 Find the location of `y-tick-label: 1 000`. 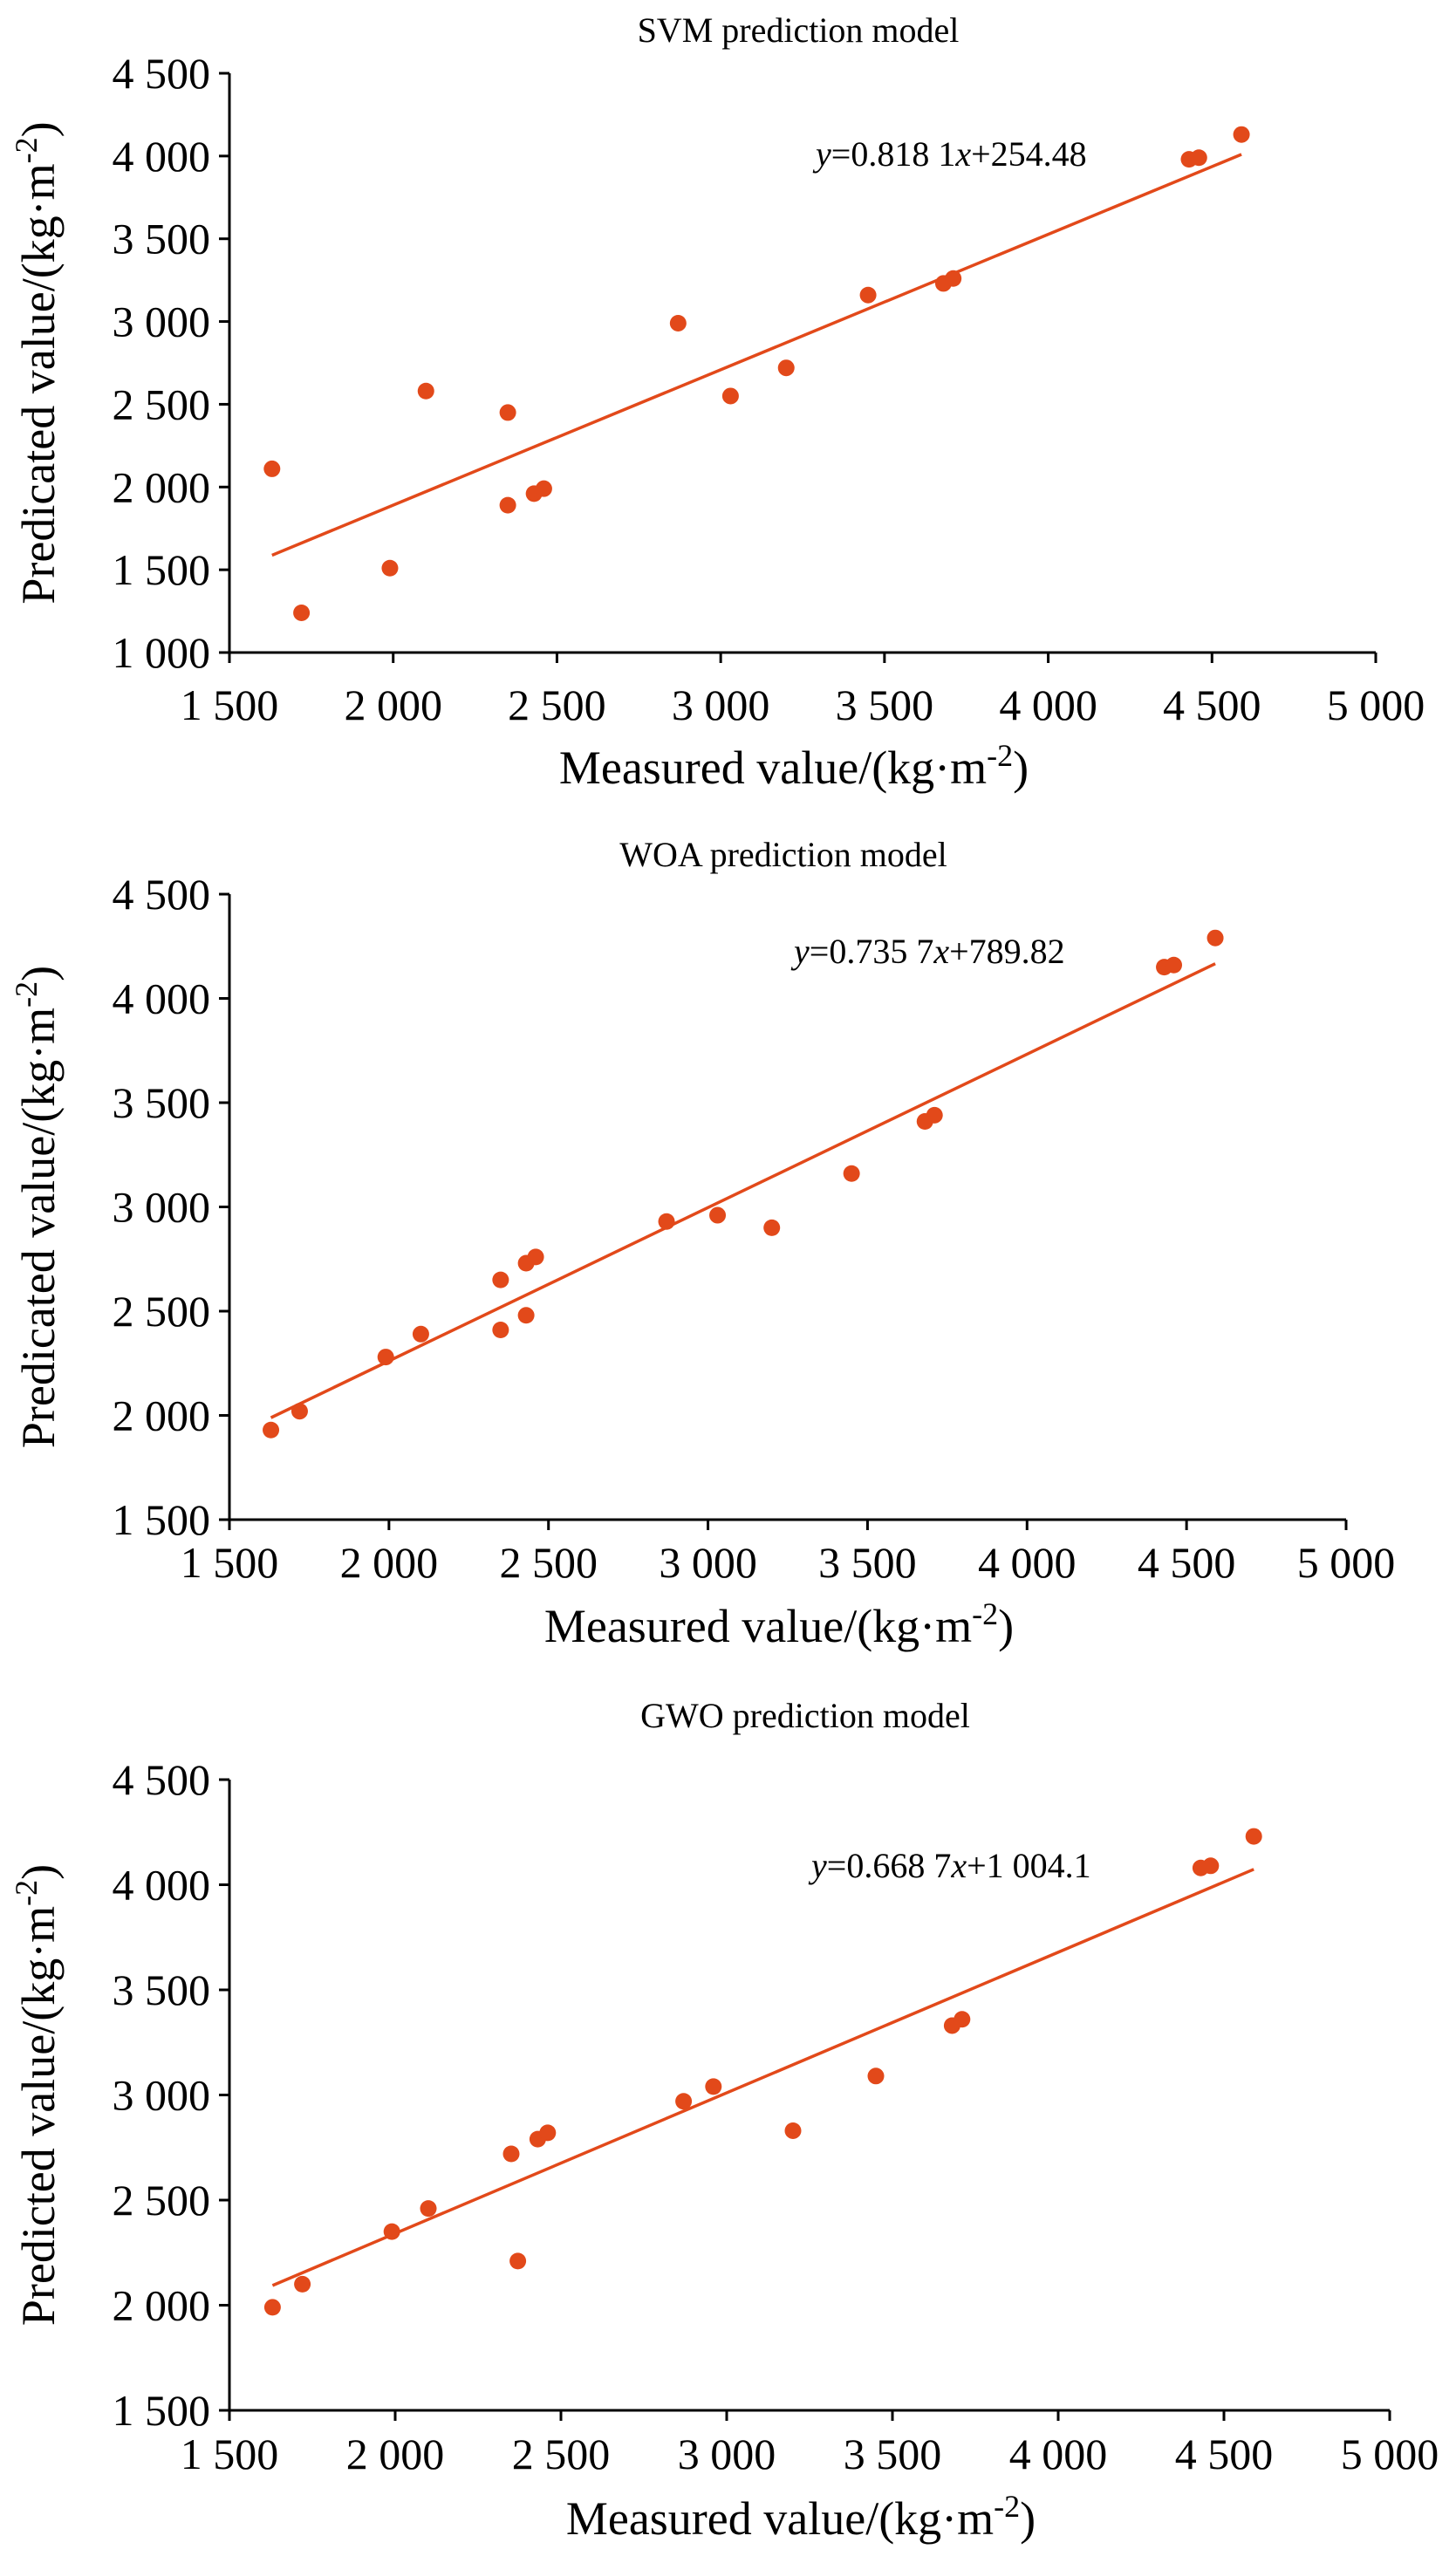

y-tick-label: 1 000 is located at coordinates (162, 652).